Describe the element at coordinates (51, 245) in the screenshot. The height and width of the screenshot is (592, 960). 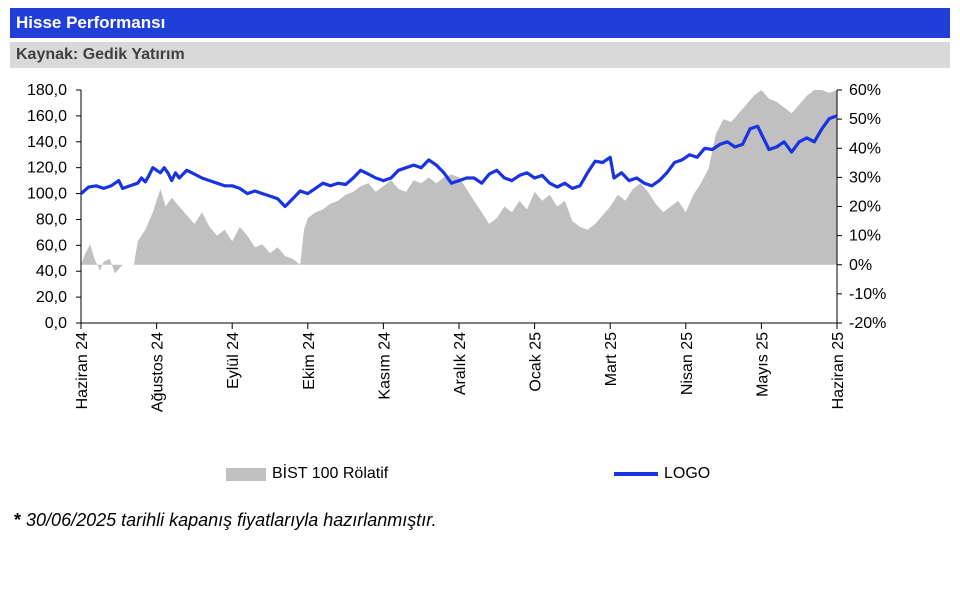
I see `y-left-tick-label: 60,0` at that location.